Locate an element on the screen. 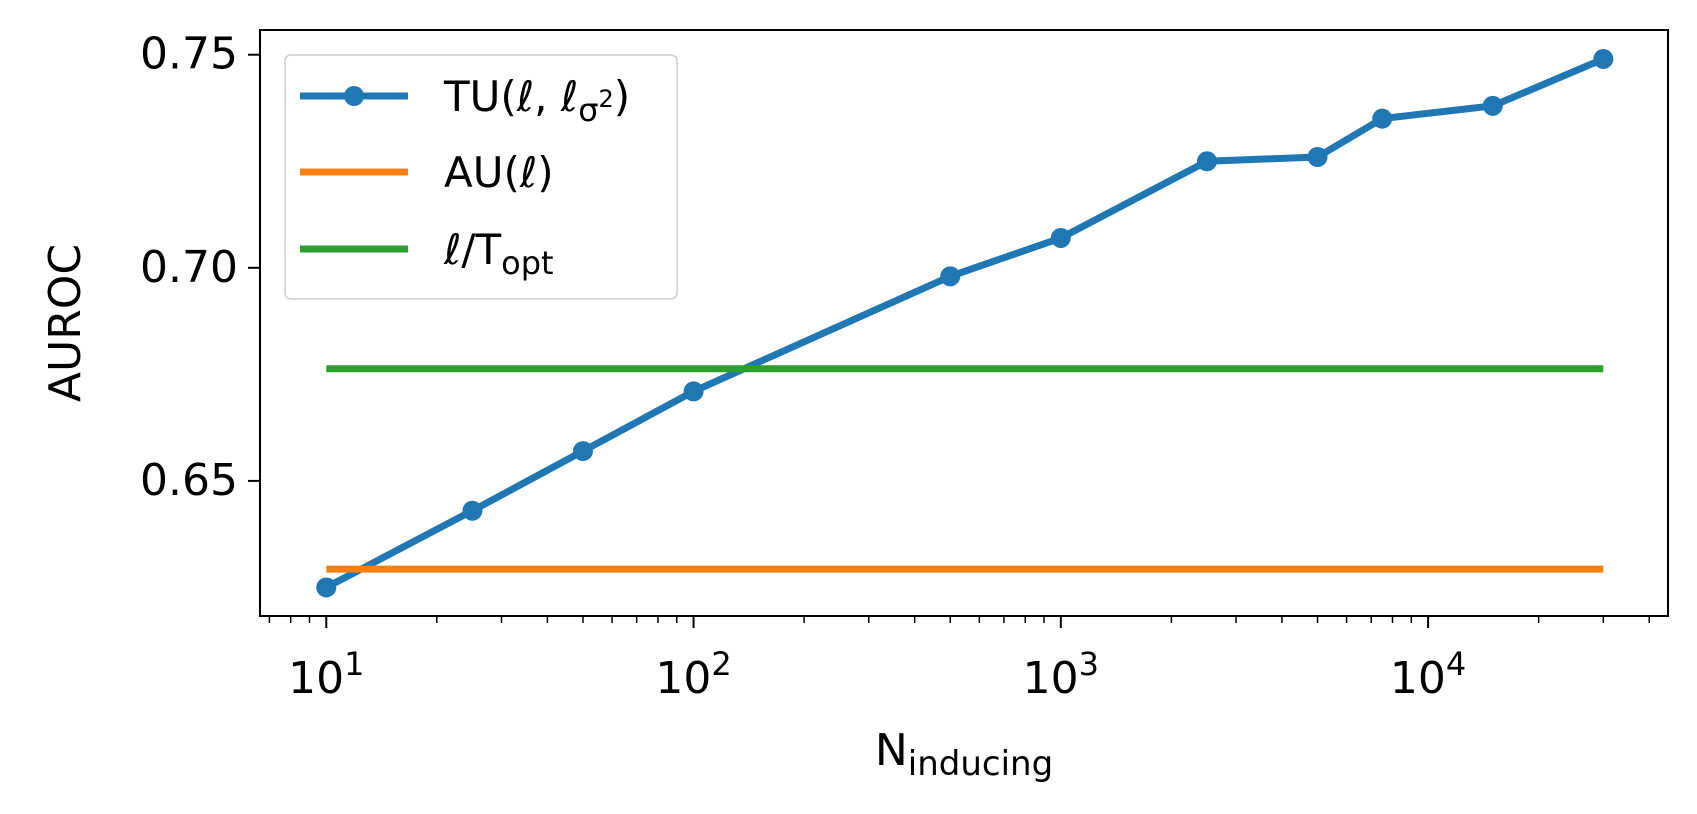 The image size is (1697, 814). x-tick-exponent: 3 is located at coordinates (1089, 664).